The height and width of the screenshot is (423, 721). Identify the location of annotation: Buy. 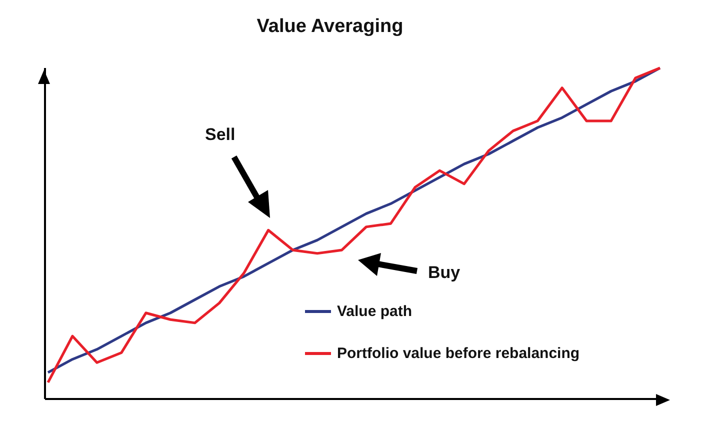
(444, 272).